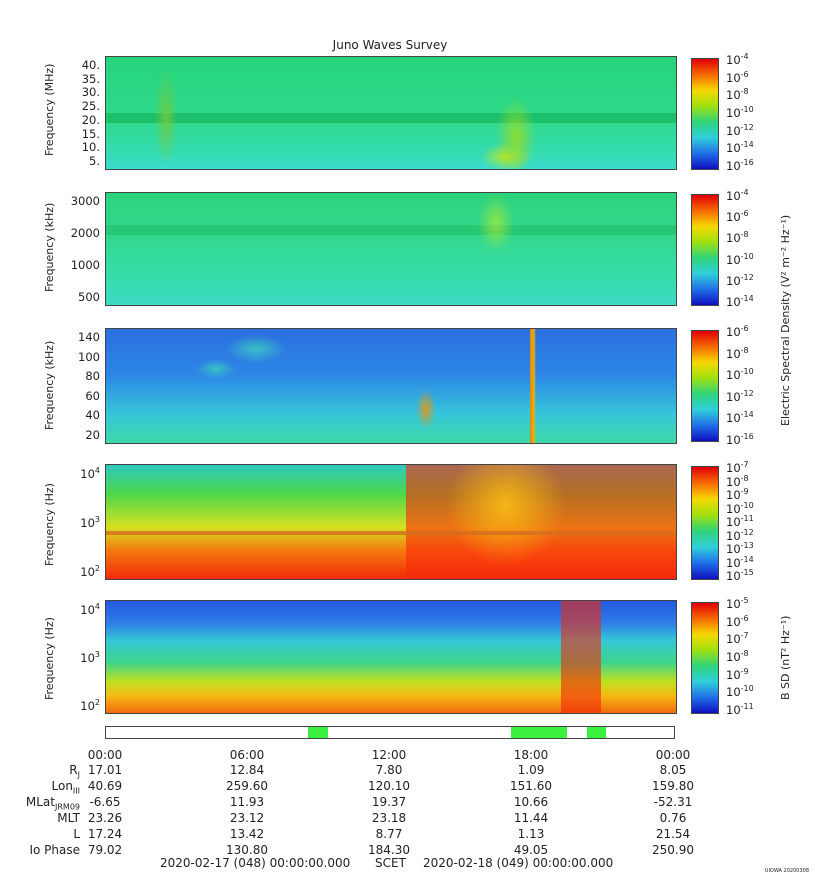 The image size is (815, 880). I want to click on ephemeris-value: 19.37, so click(389, 802).